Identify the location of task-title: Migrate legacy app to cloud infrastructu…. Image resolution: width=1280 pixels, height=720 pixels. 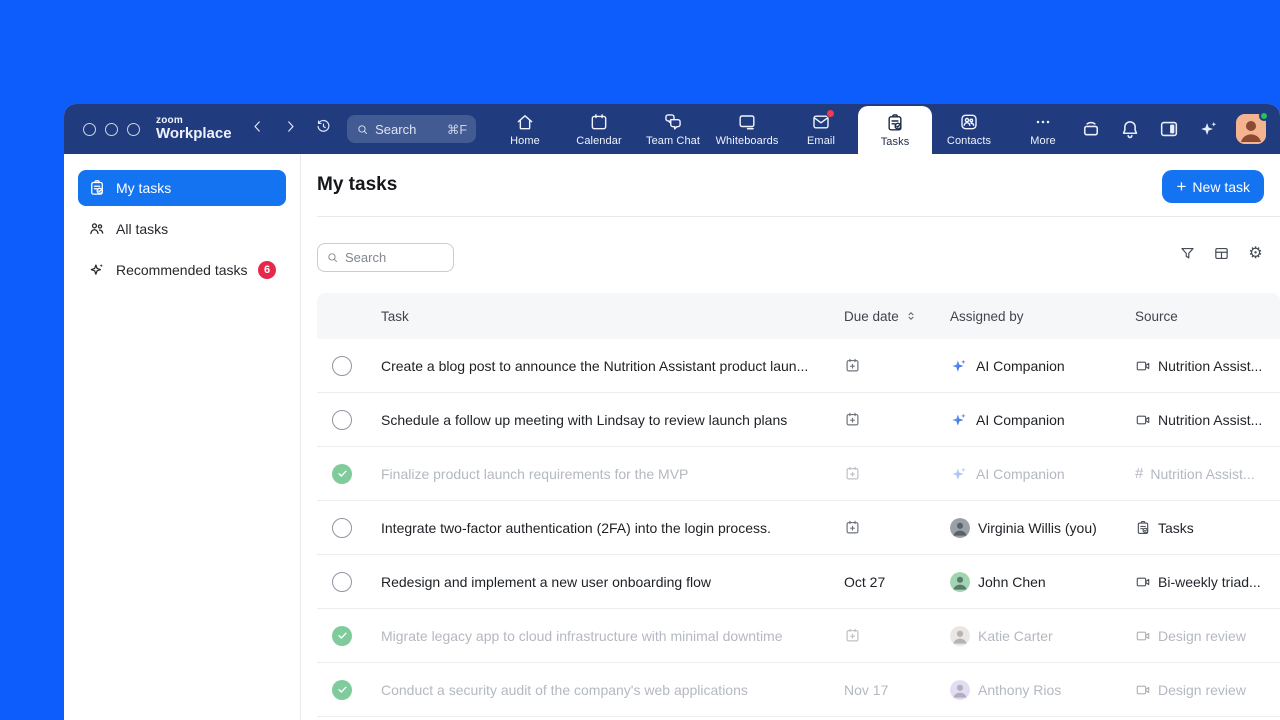
(582, 635).